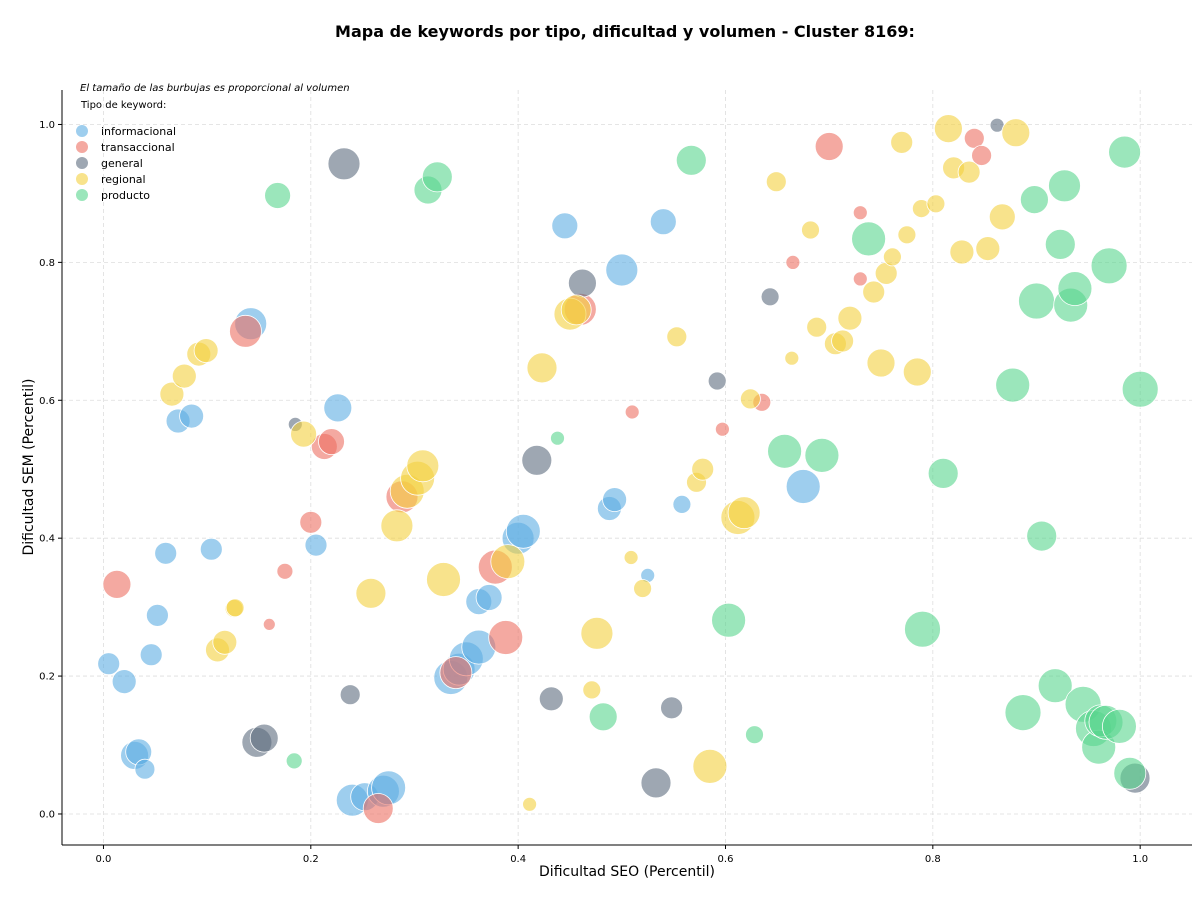  What do you see at coordinates (123, 179) in the screenshot?
I see `legend-label: regional` at bounding box center [123, 179].